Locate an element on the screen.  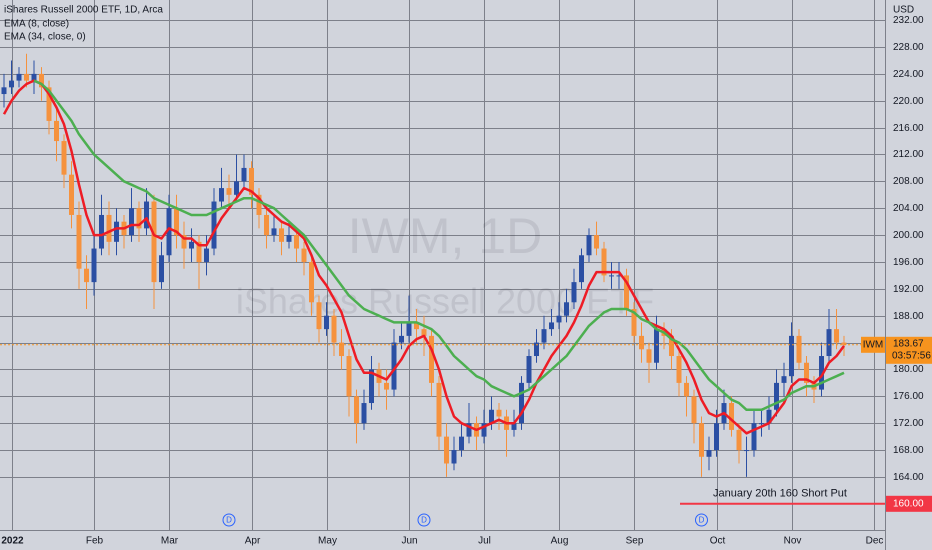
x-tick-label: Feb is located at coordinates (95, 541).